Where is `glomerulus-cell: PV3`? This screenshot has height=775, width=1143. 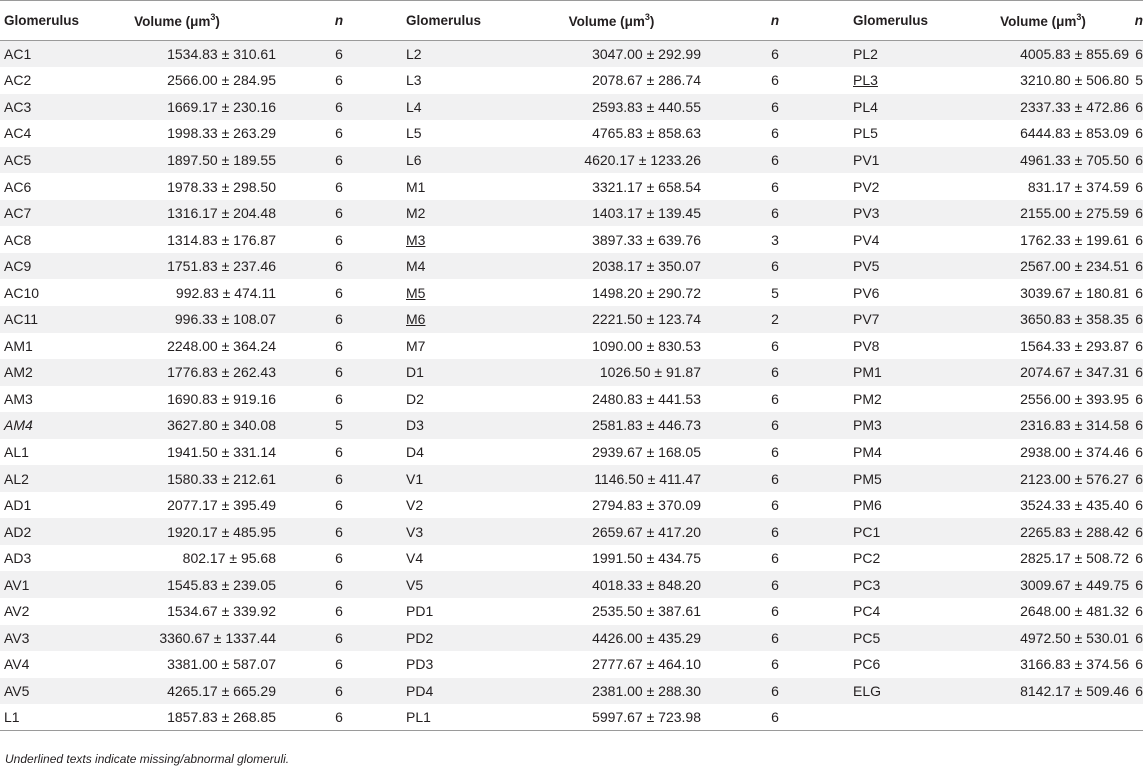
glomerulus-cell: PV3 is located at coordinates (903, 213).